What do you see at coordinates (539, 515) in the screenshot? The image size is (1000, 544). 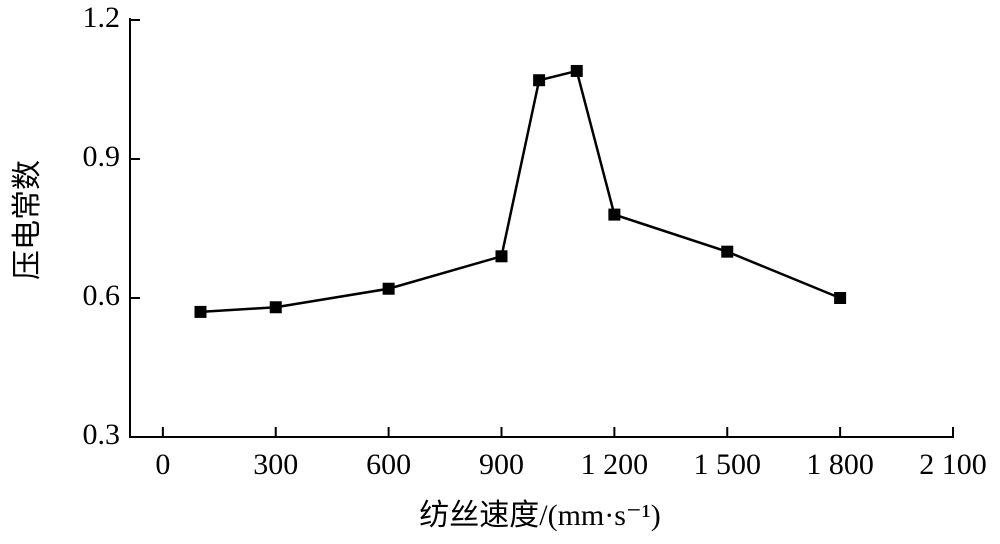 I see `x-axis-label: 纺丝速度/(mm·s⁻¹)` at bounding box center [539, 515].